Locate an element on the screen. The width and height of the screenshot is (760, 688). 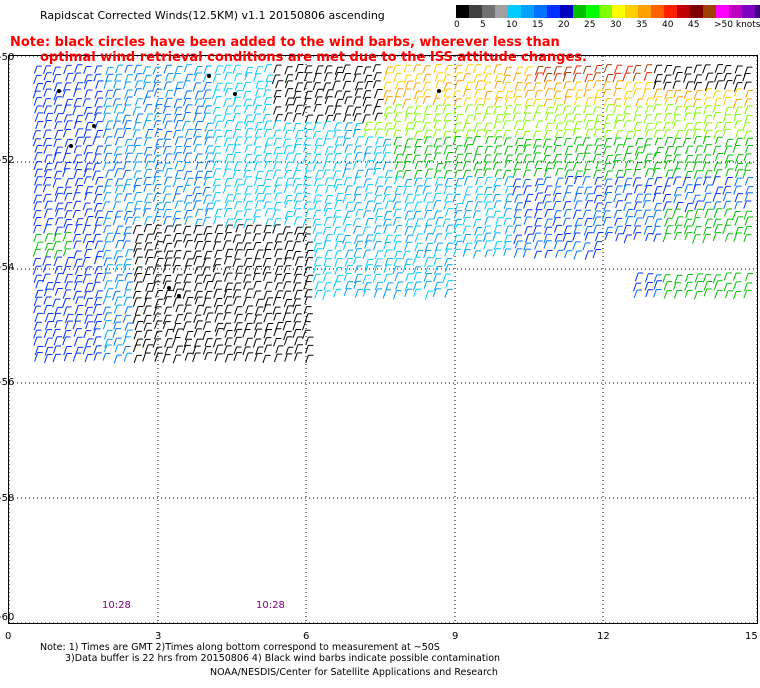
legend-swatch is located at coordinates (514, 11).